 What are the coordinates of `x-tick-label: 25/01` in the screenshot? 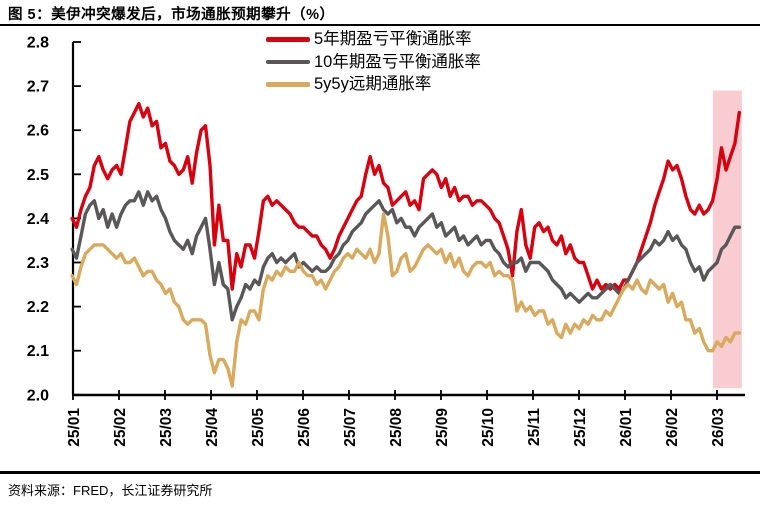 It's located at (74, 427).